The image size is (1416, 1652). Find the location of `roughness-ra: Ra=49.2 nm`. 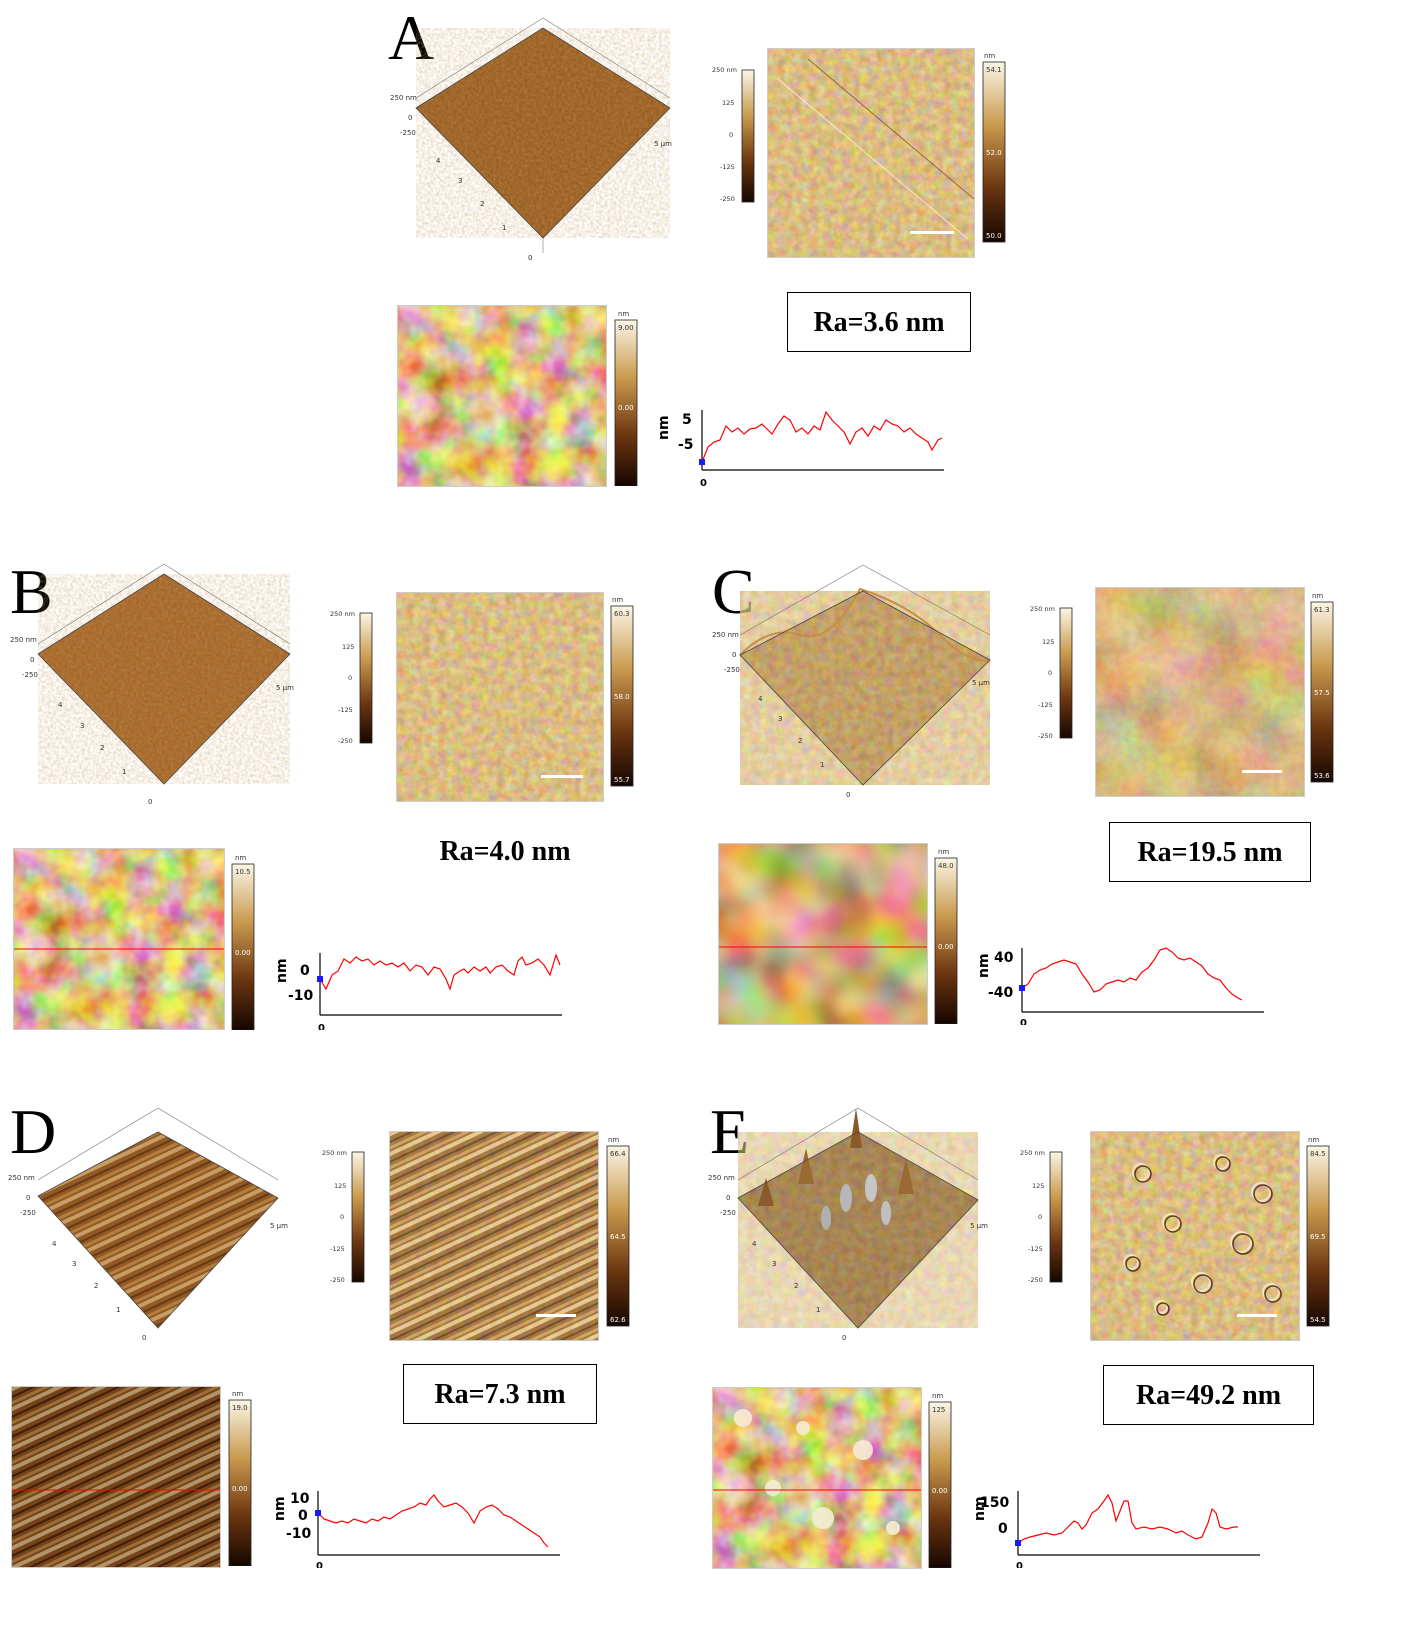

roughness-ra: Ra=49.2 nm is located at coordinates (1208, 1395).